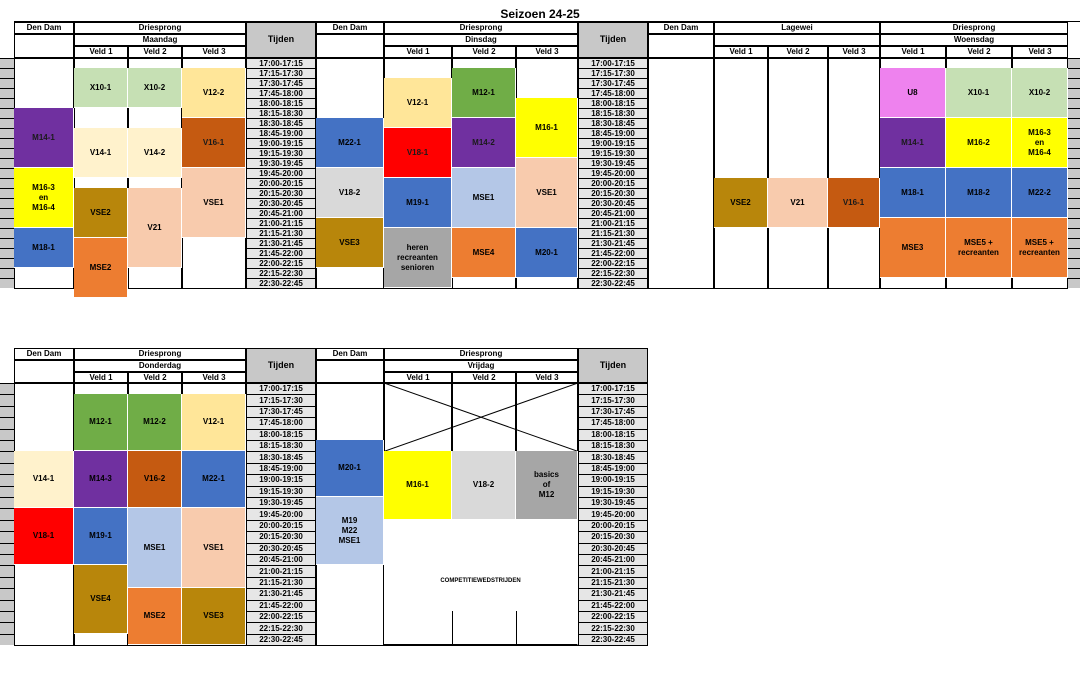 The image size is (1080, 675). I want to click on training-block: U8, so click(913, 93).